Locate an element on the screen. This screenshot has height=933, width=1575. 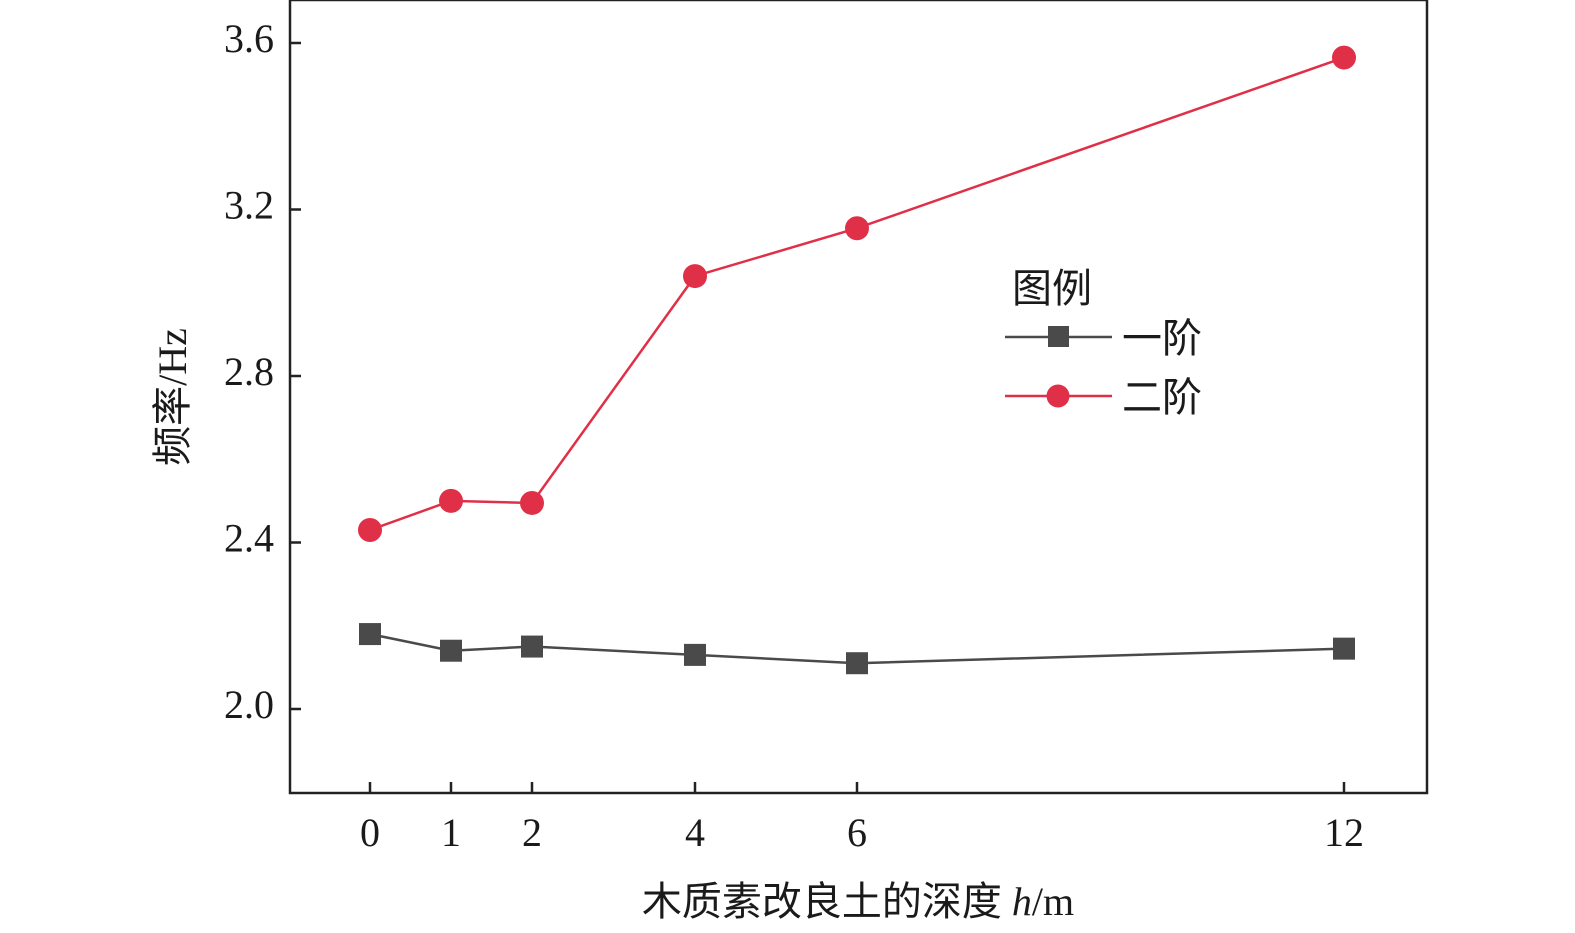
y-tick-label: 3.2 is located at coordinates (249, 205).